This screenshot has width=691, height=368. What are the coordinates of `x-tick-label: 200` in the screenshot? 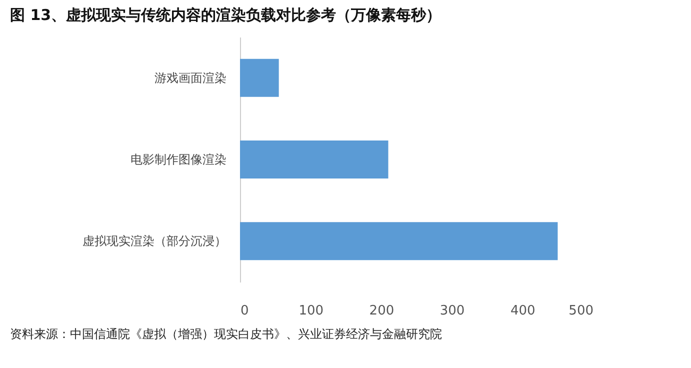 It's located at (381, 311).